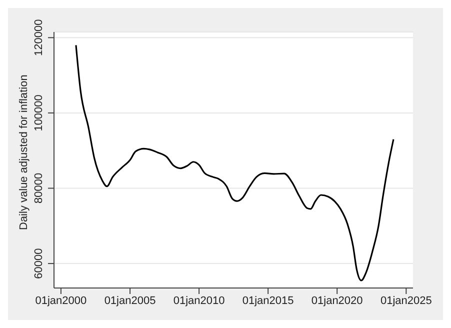 The height and width of the screenshot is (328, 451). Describe the element at coordinates (199, 300) in the screenshot. I see `x-tick-label: 01jan2010` at that location.